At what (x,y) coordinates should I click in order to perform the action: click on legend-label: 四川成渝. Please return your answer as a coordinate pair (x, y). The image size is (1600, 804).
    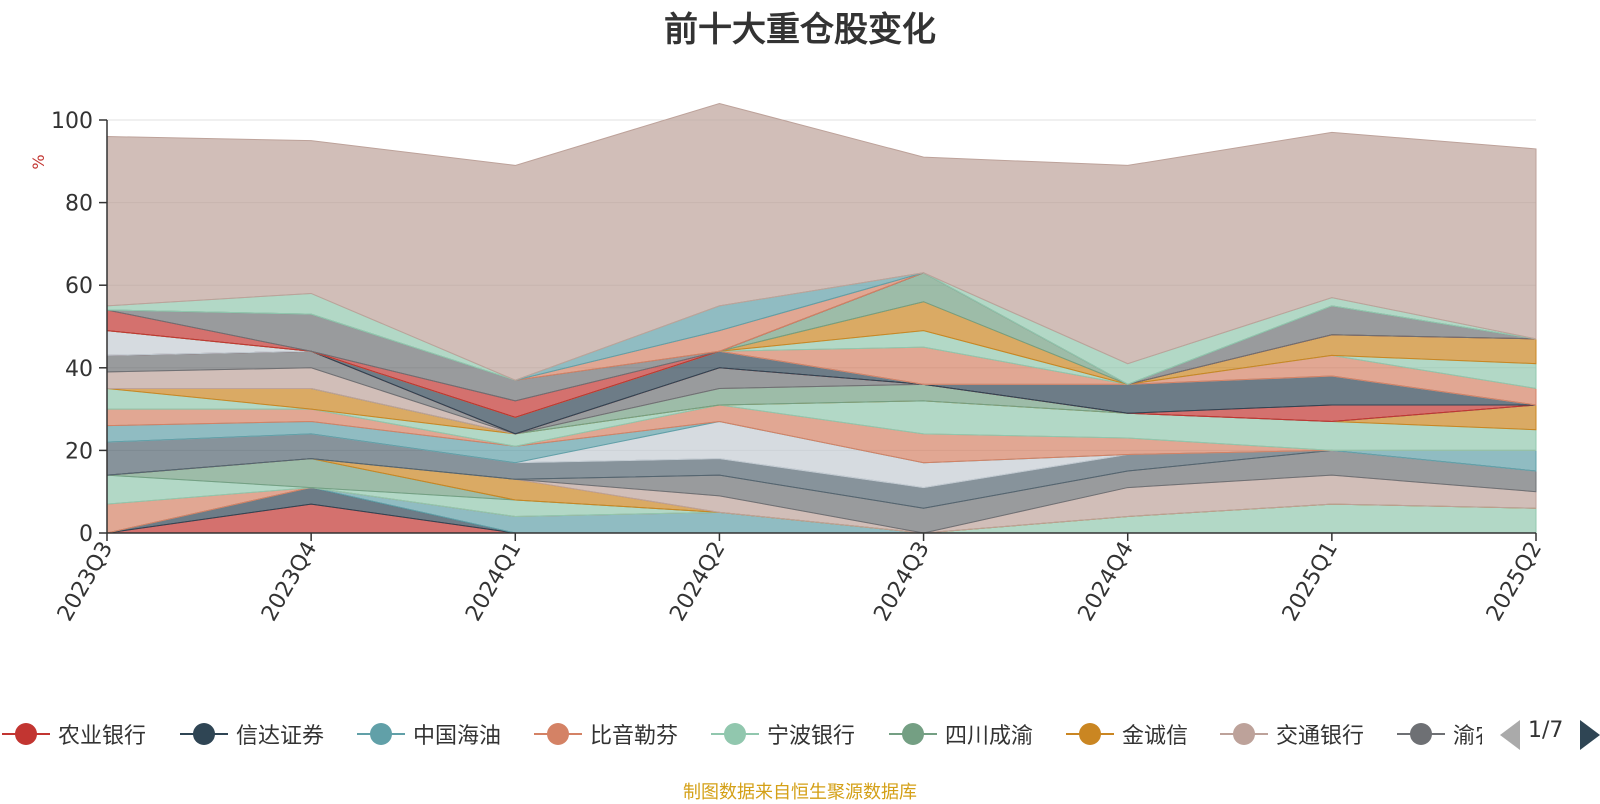
    Looking at the image, I should click on (989, 736).